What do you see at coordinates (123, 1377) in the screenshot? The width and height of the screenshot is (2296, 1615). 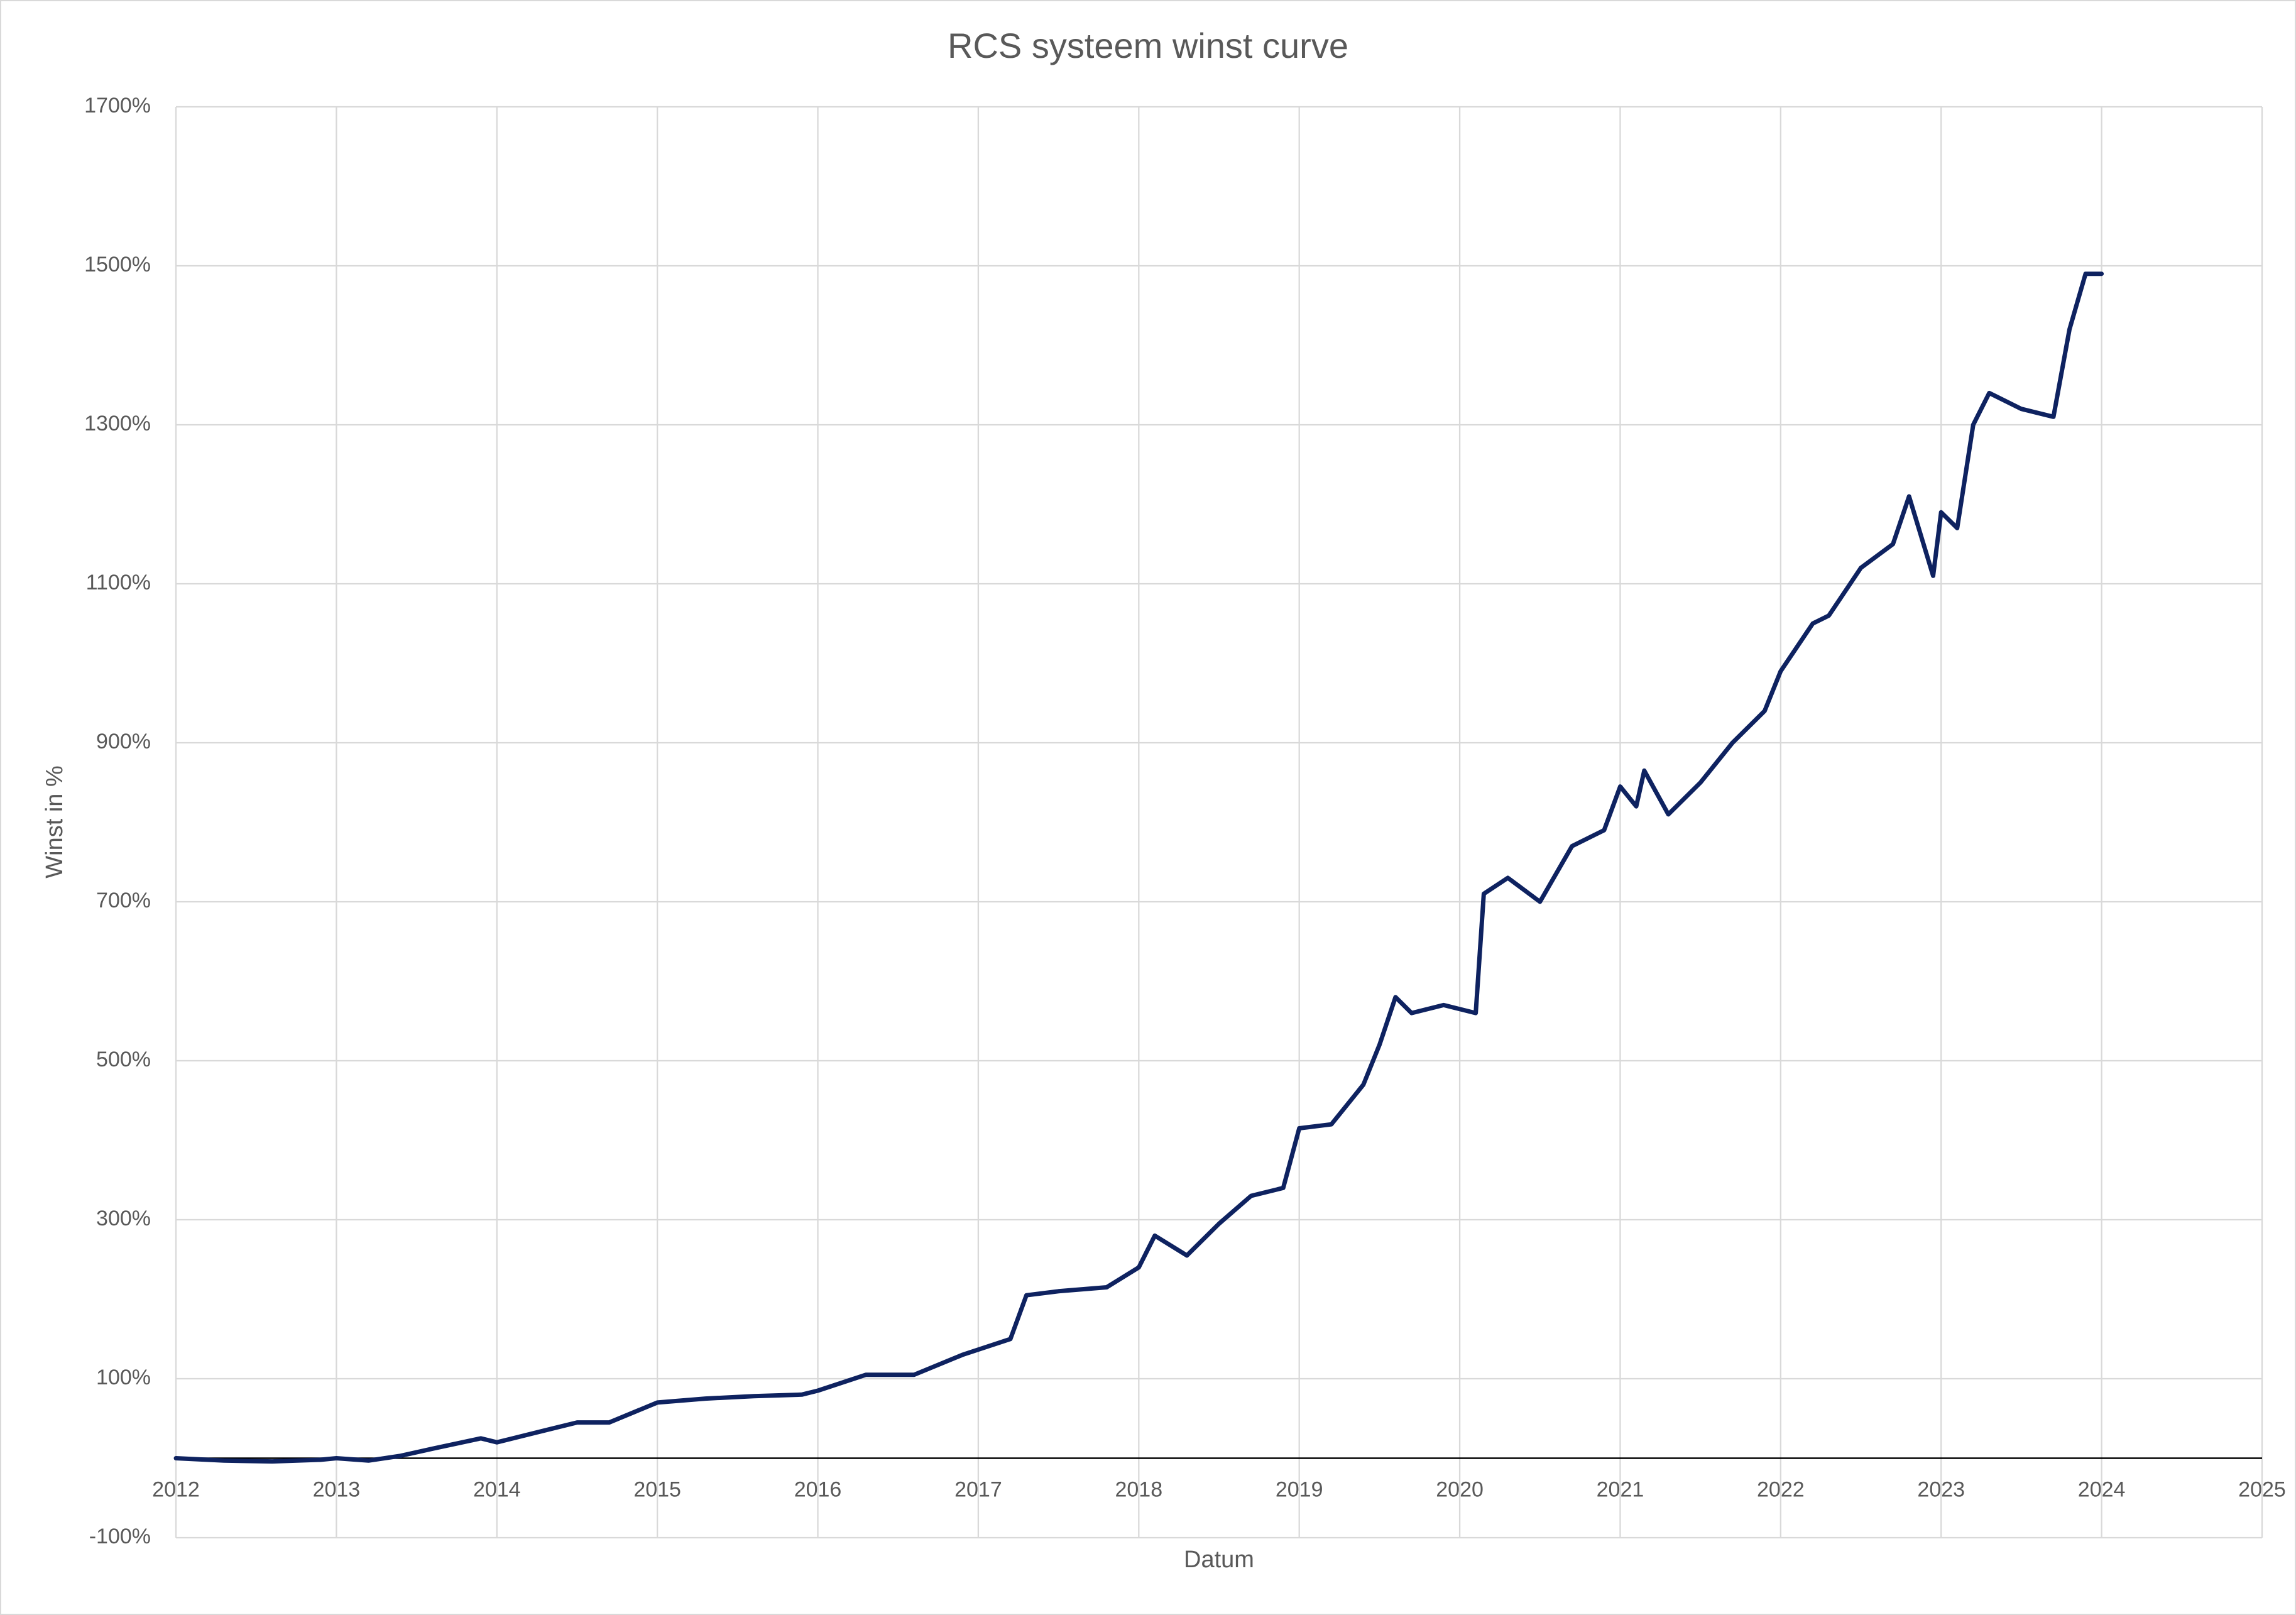 I see `y-tick-label: 100%` at bounding box center [123, 1377].